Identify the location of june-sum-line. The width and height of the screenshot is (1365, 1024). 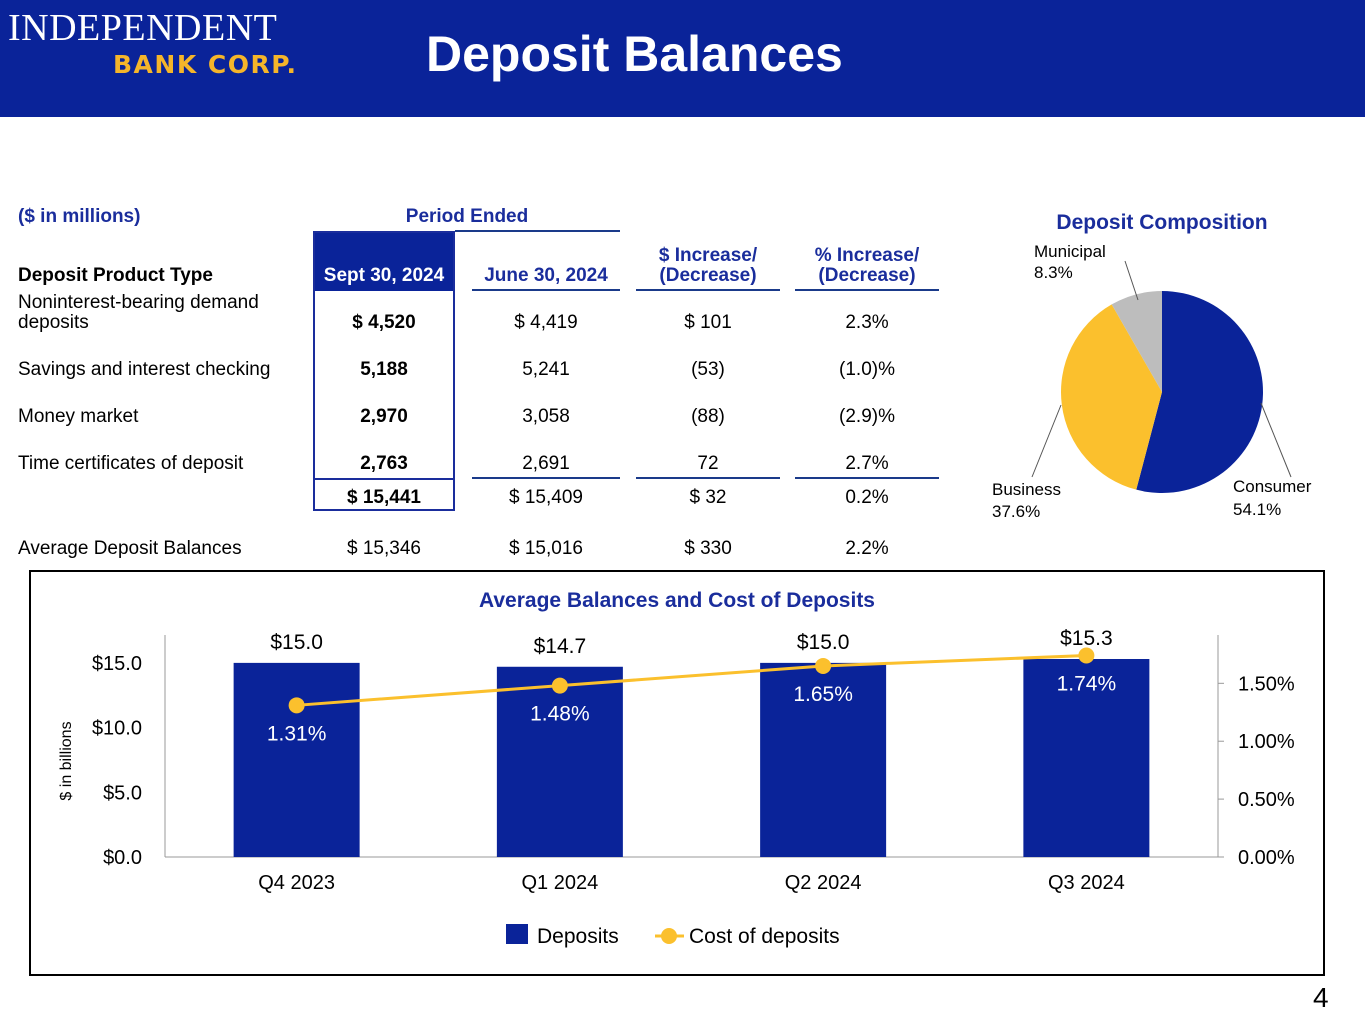
(546, 478).